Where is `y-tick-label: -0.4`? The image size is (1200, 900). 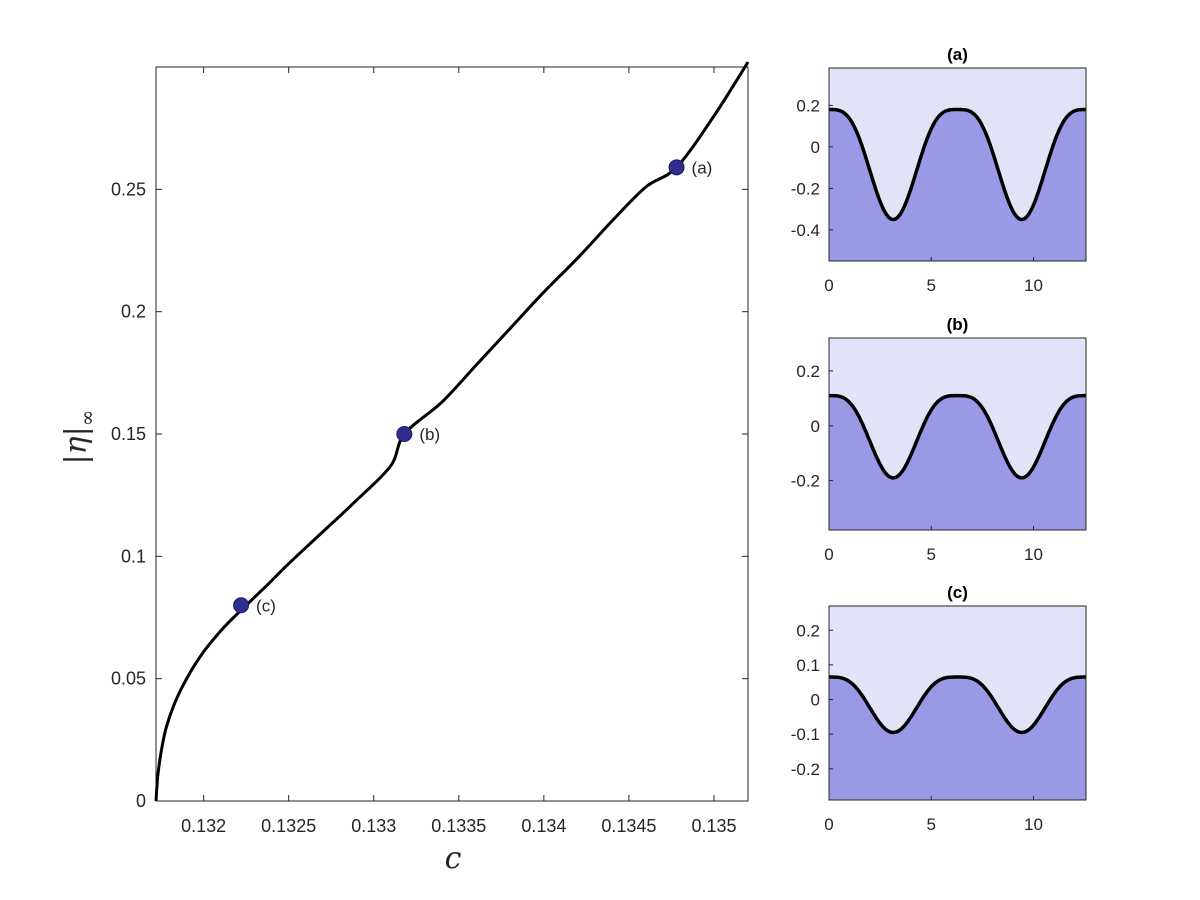 y-tick-label: -0.4 is located at coordinates (805, 230).